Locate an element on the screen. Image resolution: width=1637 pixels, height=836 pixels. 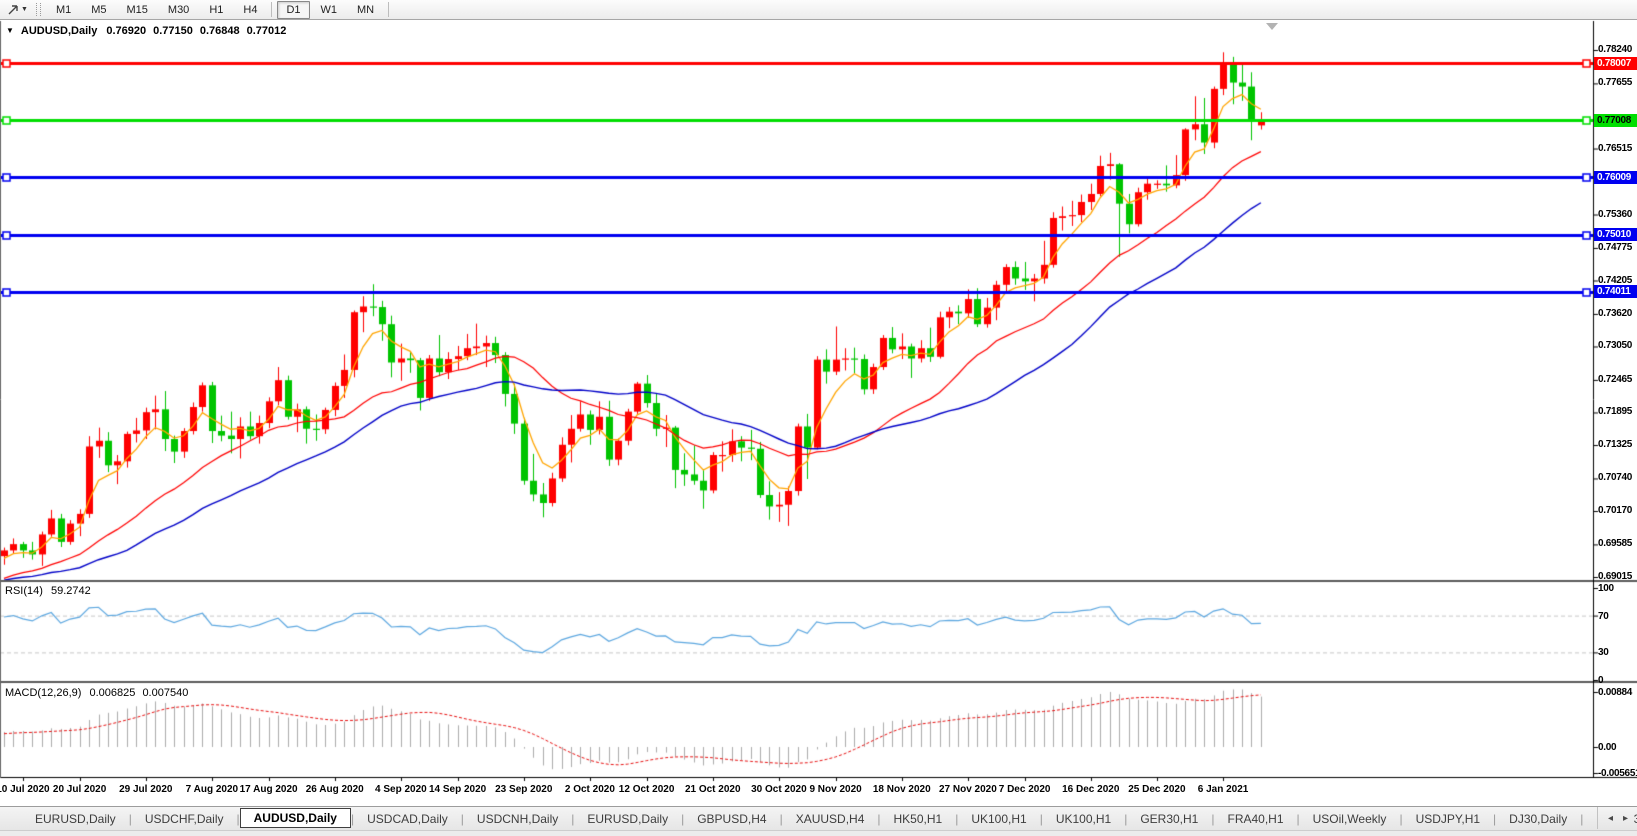
rsi-name: RSI(14) is located at coordinates (24, 591).